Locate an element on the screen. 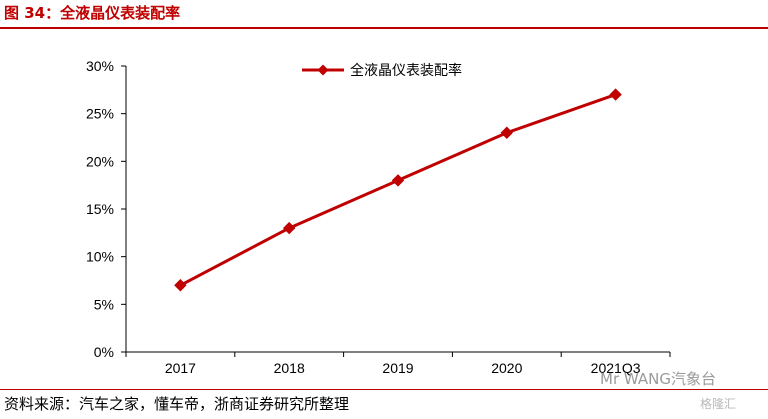 This screenshot has height=419, width=768. x-tick-label: 2017 is located at coordinates (180, 368).